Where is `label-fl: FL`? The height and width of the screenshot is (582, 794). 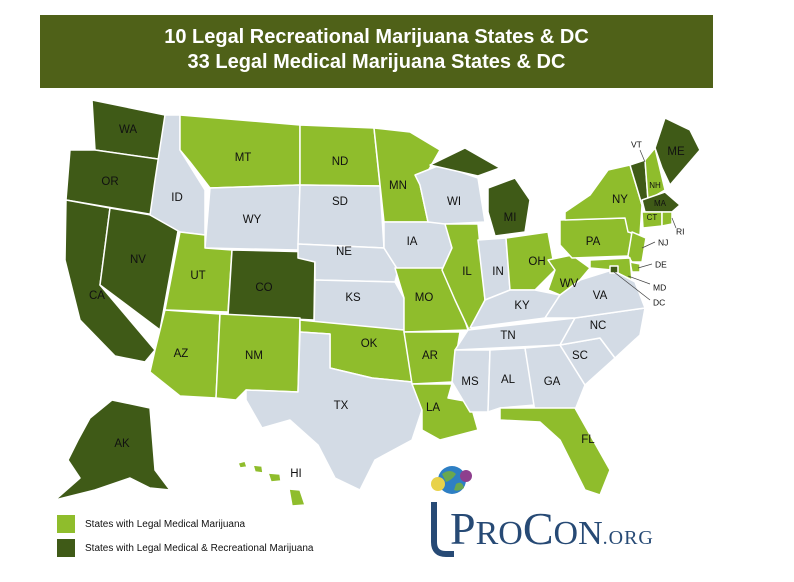
label-fl: FL is located at coordinates (588, 440).